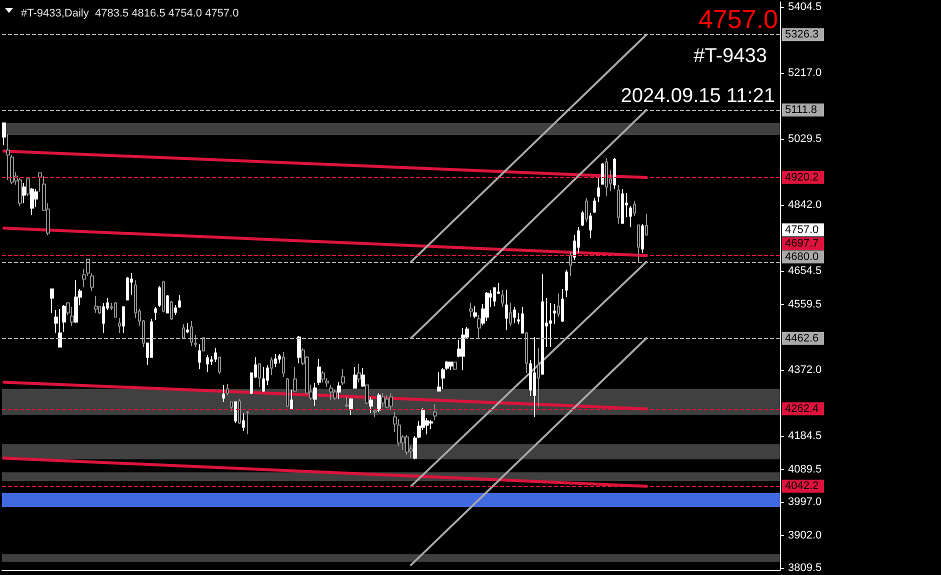  I want to click on y-tick-label: 3809.5, so click(805, 568).